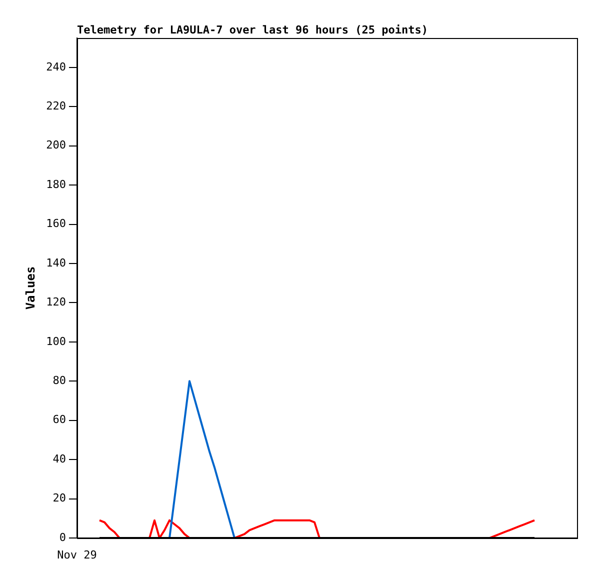 This screenshot has height=579, width=597. Describe the element at coordinates (59, 498) in the screenshot. I see `y-tick-label: 20` at that location.